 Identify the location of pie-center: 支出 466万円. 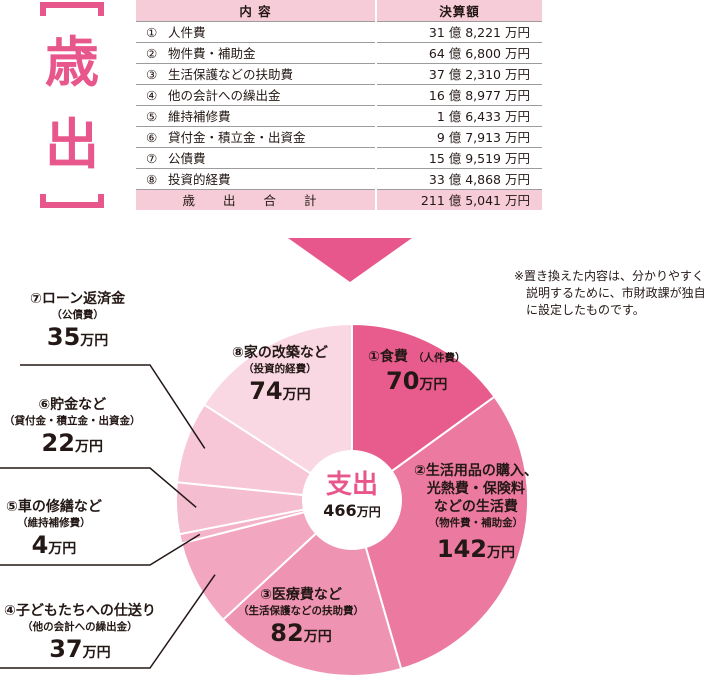
(352, 500).